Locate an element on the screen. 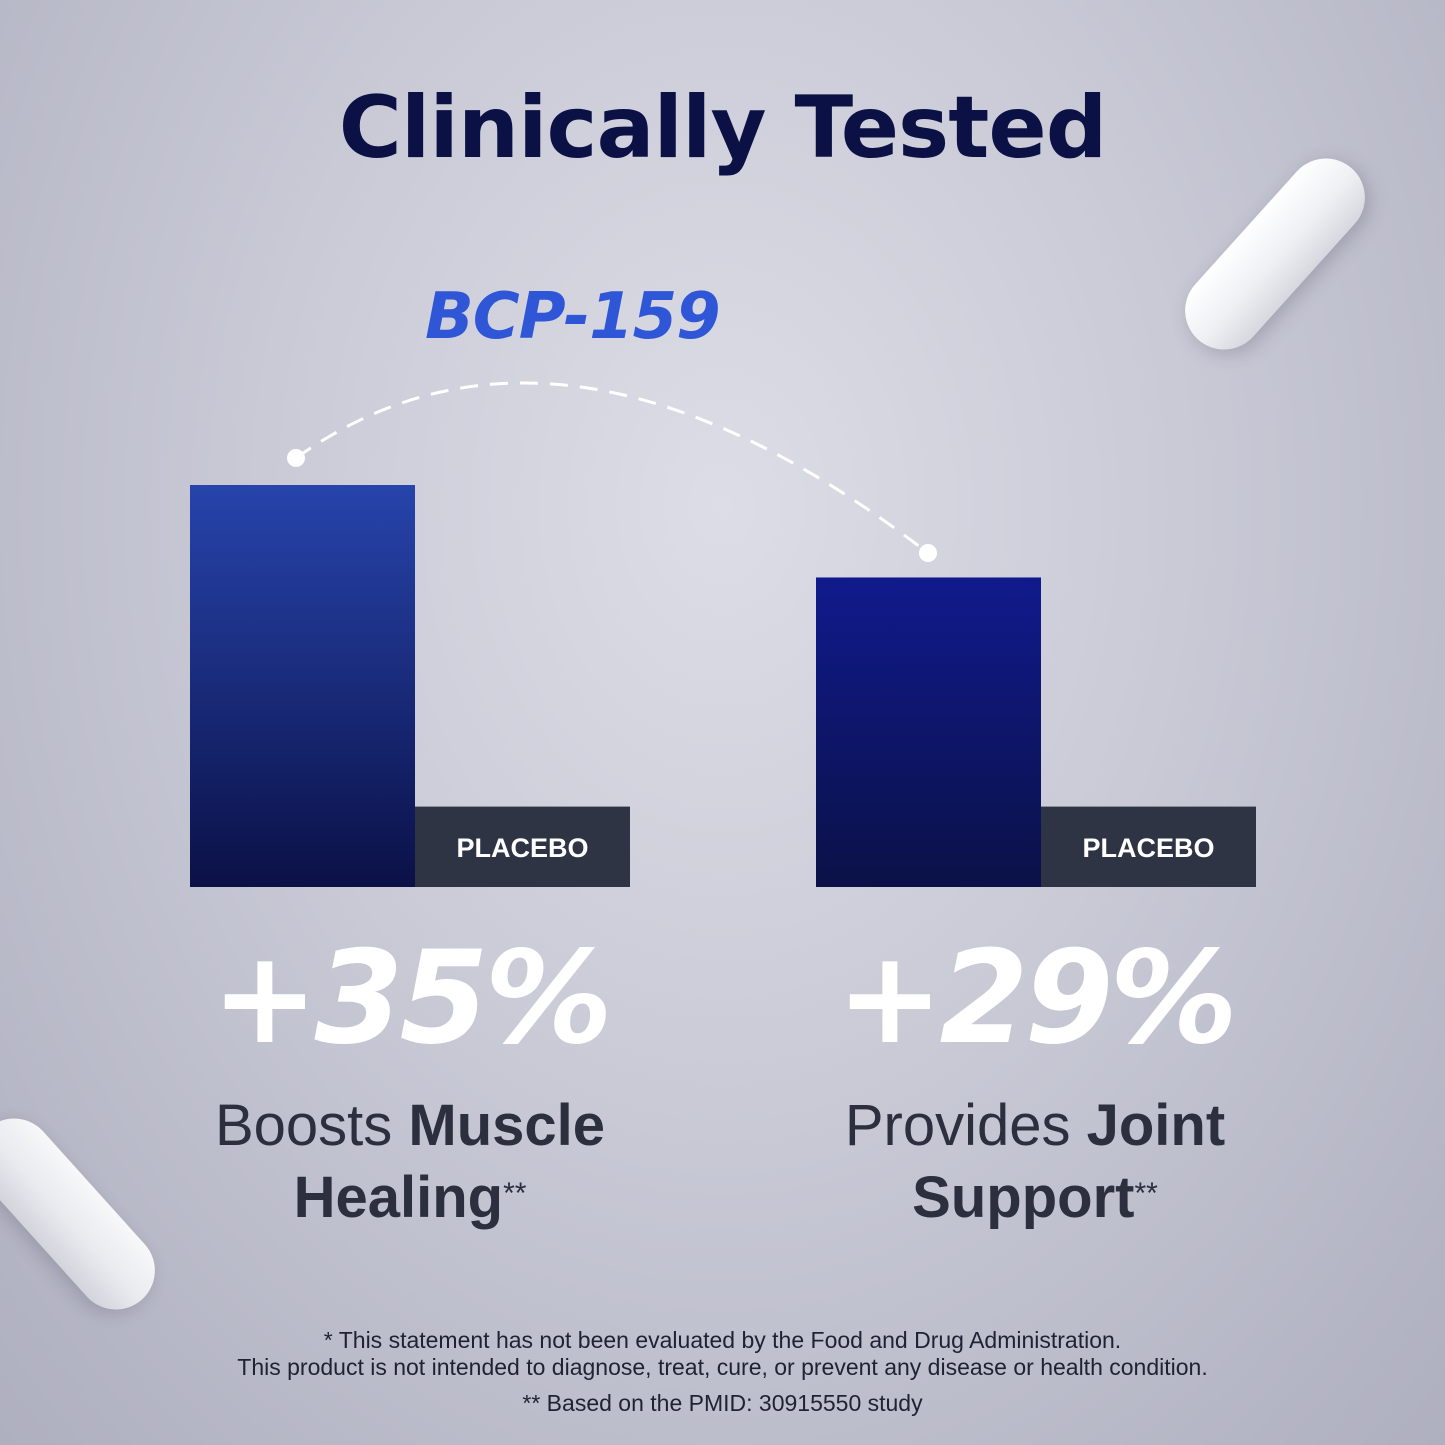  product-label: BCP-159 is located at coordinates (573, 317).